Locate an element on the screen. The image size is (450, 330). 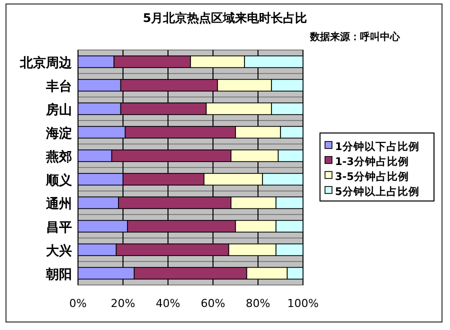
ytick: 顺义 is located at coordinates (59, 180).